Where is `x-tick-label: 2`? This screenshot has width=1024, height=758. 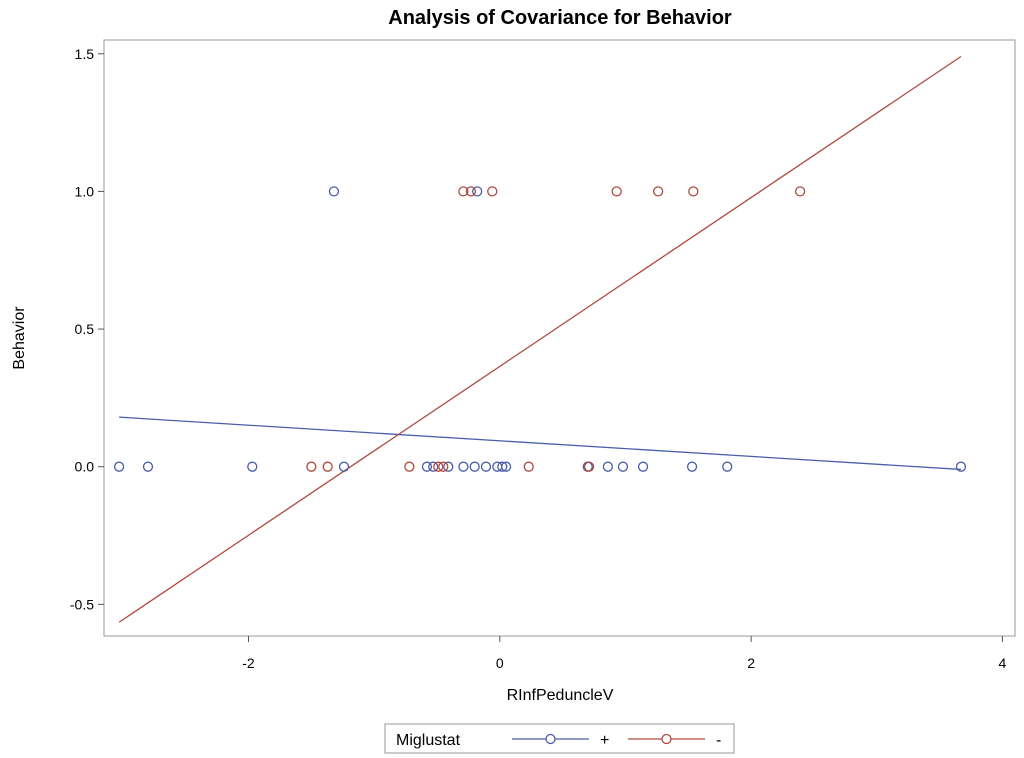 x-tick-label: 2 is located at coordinates (751, 663).